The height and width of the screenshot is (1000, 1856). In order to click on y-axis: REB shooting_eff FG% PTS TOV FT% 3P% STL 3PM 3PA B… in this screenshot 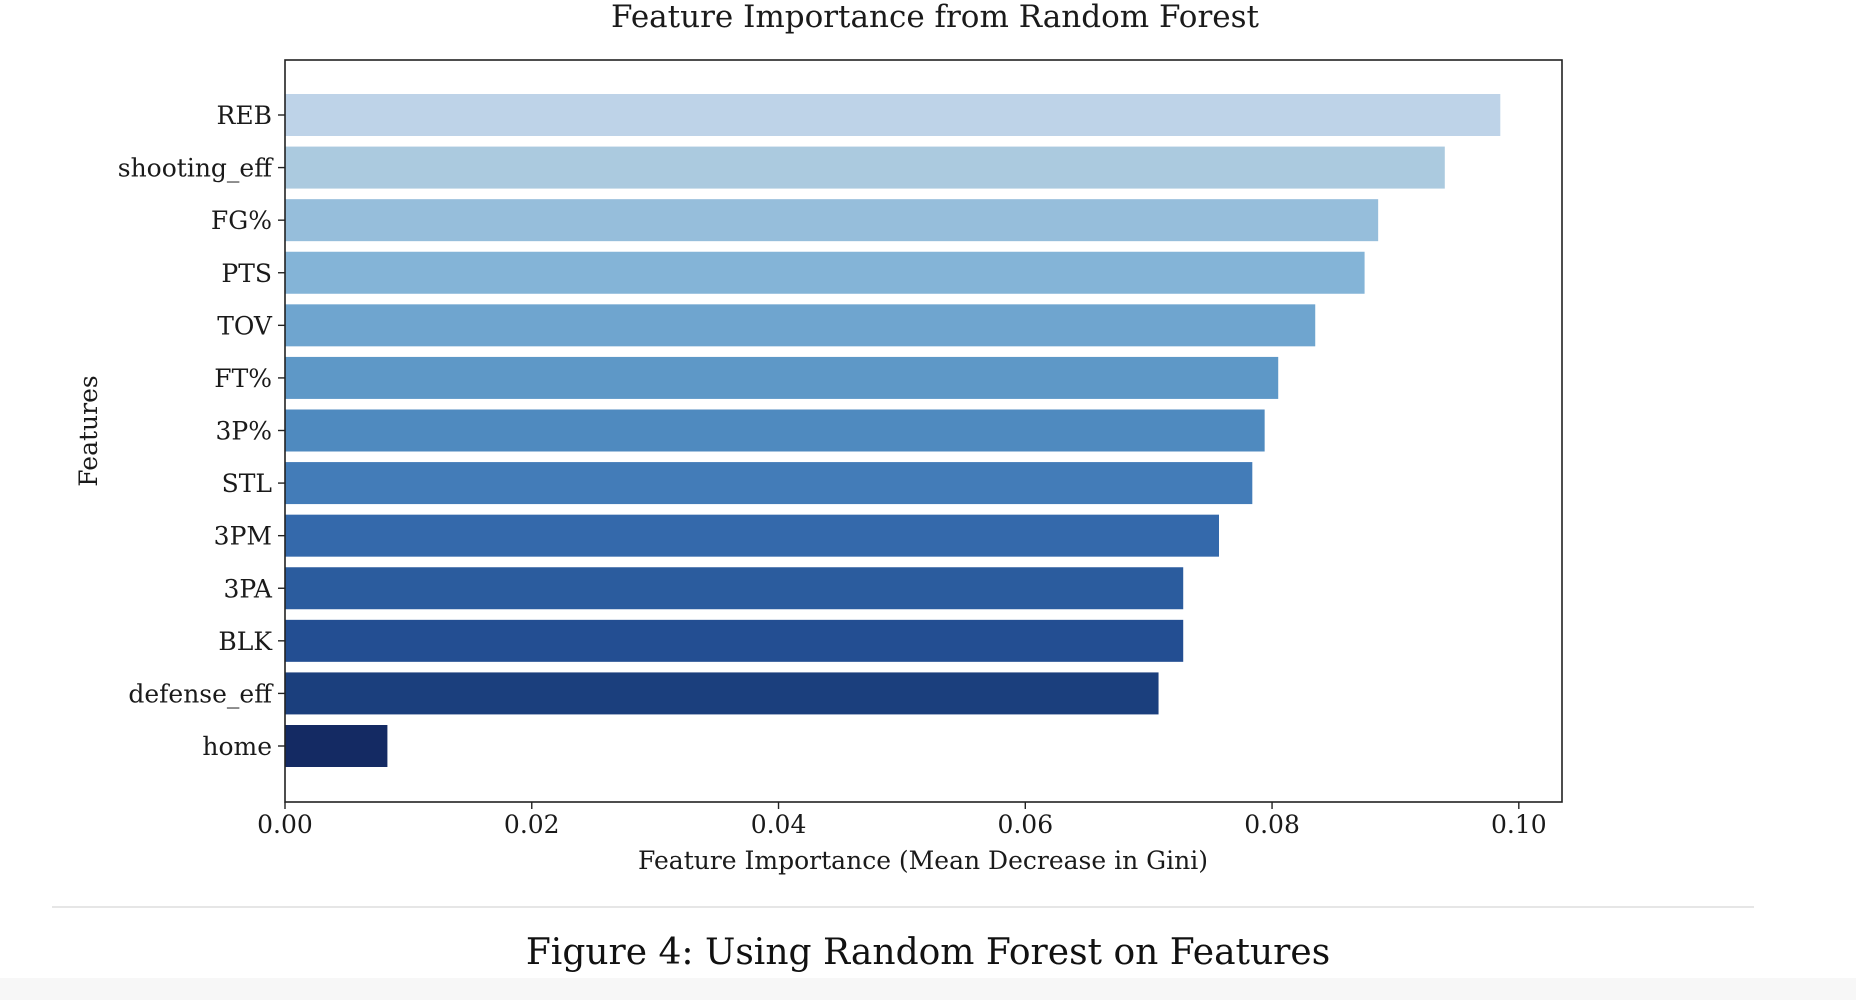, I will do `click(201, 431)`.